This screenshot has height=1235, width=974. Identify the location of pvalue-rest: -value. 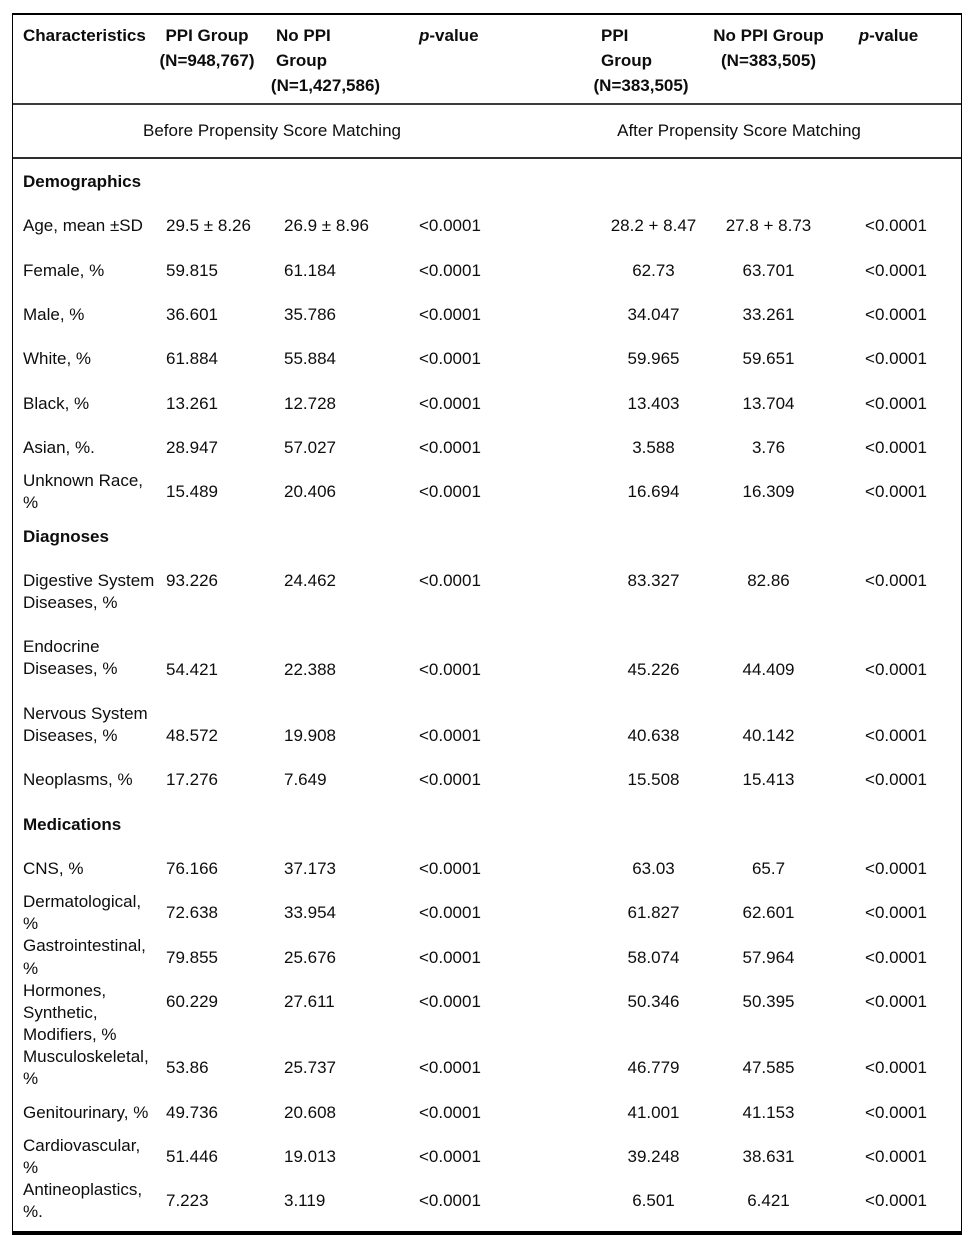
(454, 35).